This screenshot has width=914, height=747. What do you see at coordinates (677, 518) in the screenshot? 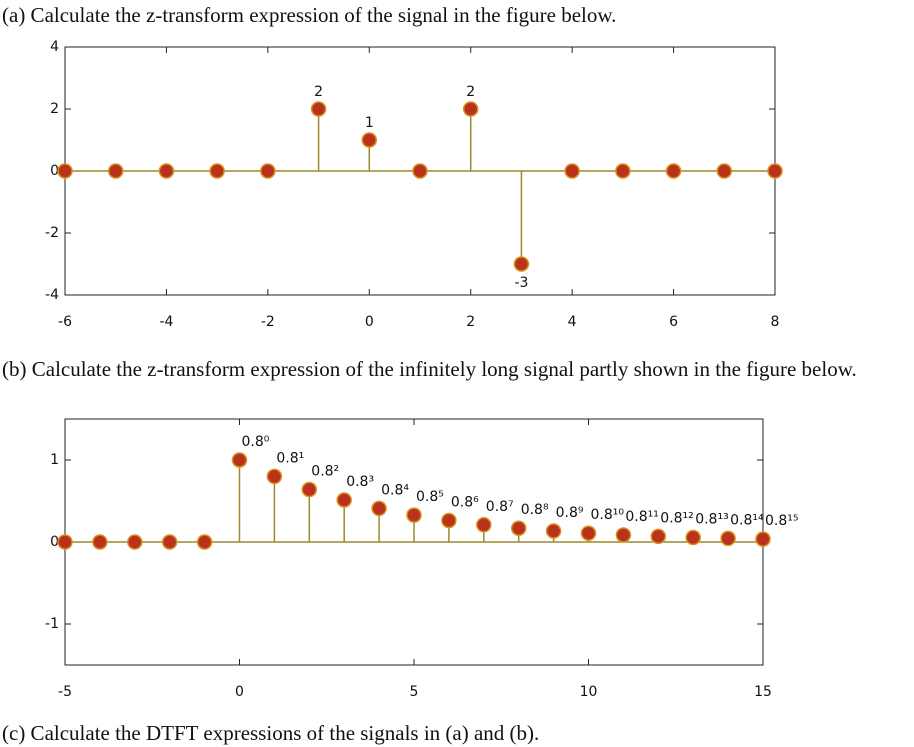
I see `data-label: 0.8¹²` at bounding box center [677, 518].